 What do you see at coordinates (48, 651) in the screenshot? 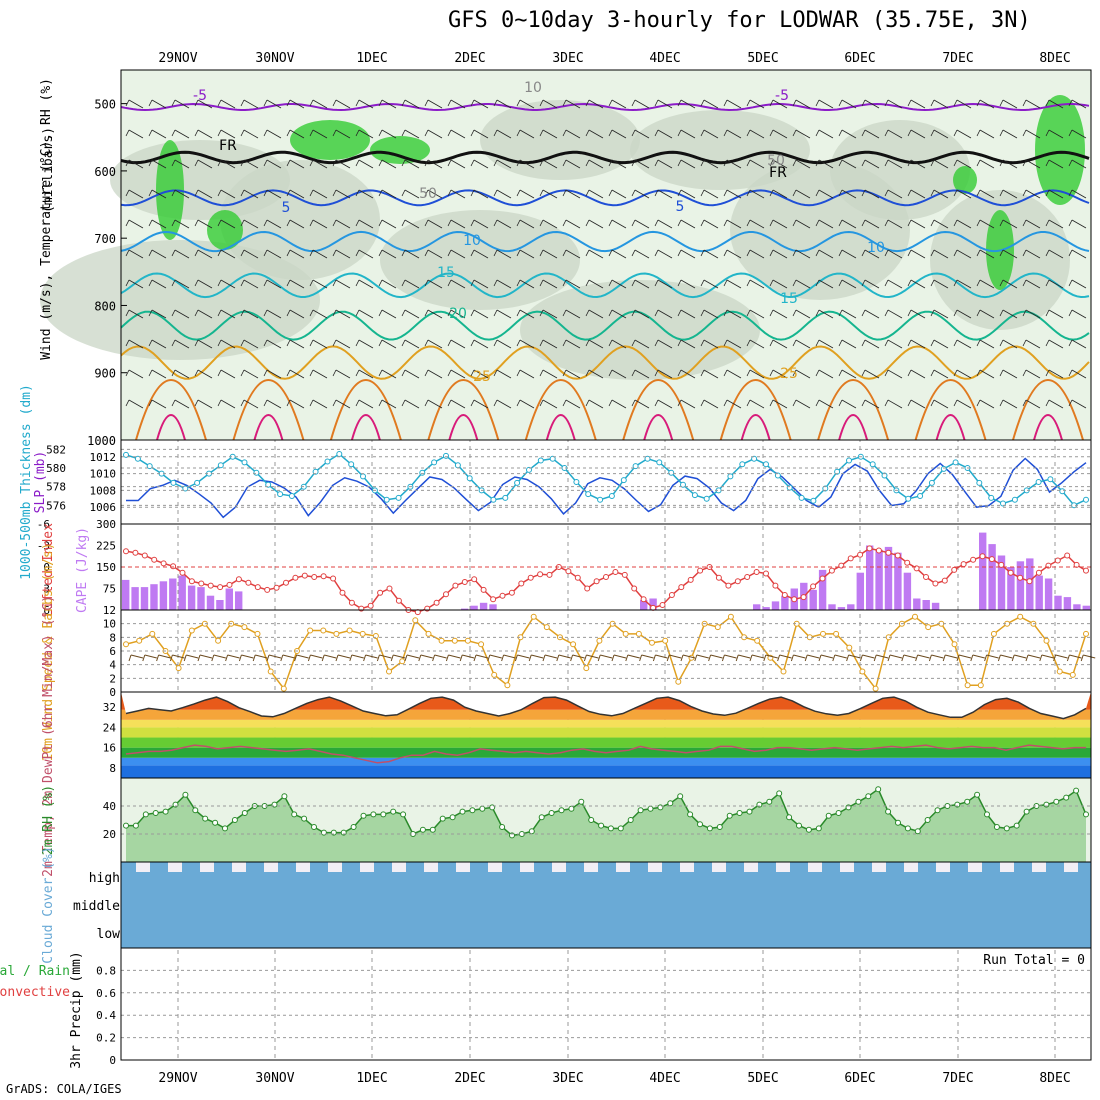
I see `wind-axis-label: 10m Wind Speed & Barbs (m/s)` at bounding box center [48, 651].